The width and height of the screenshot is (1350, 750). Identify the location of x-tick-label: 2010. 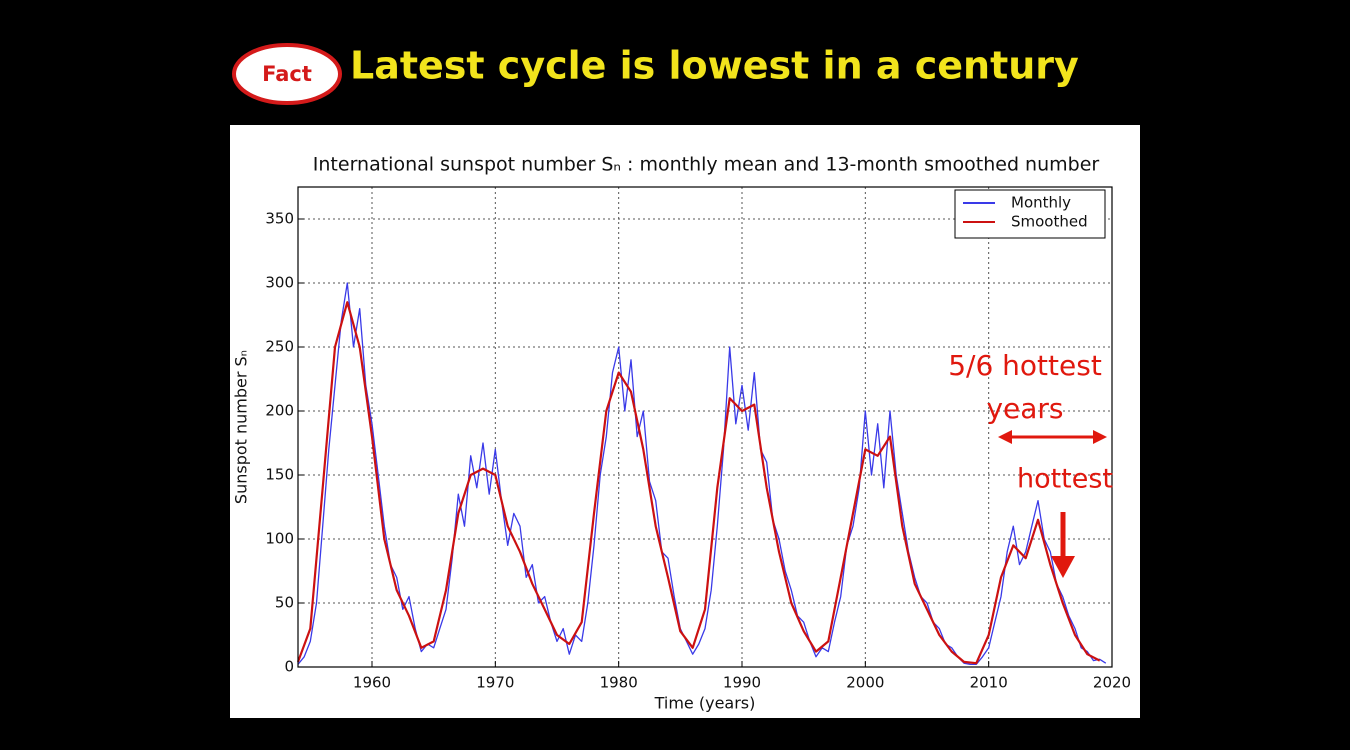
(989, 683).